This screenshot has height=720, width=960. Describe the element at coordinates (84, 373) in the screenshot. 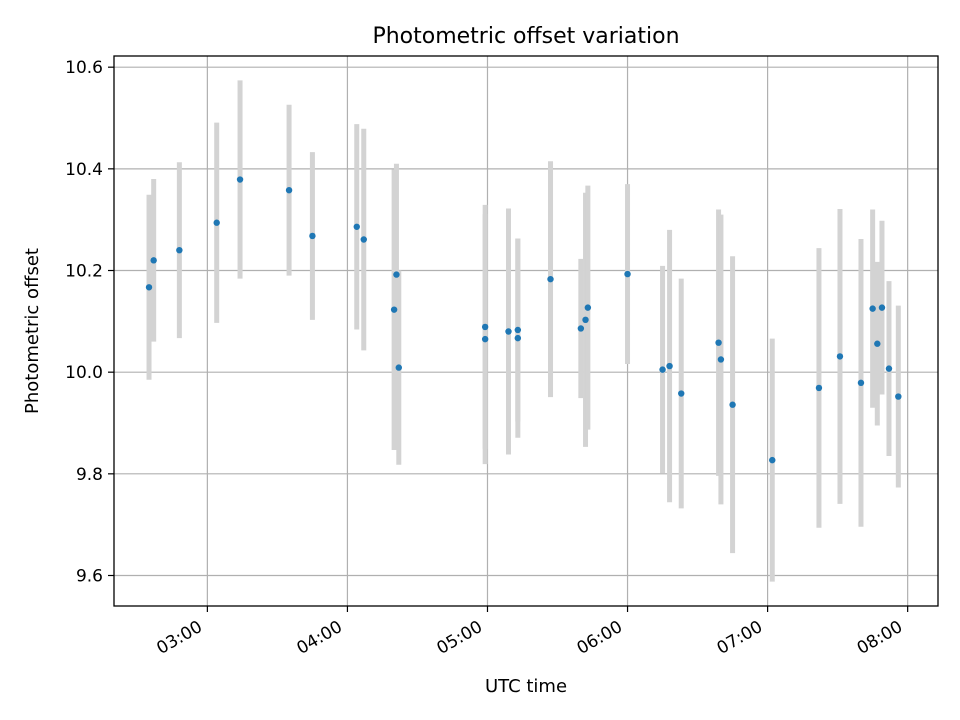

I see `y-tick-label: 10.0` at that location.